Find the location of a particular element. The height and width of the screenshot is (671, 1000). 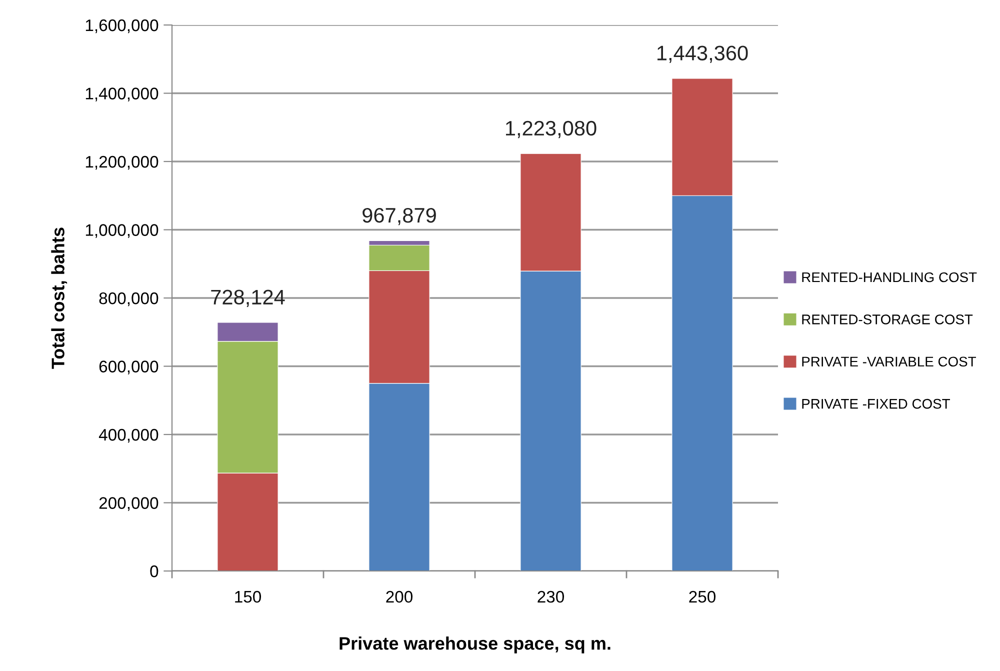

x-tick-label: 150 is located at coordinates (248, 596).